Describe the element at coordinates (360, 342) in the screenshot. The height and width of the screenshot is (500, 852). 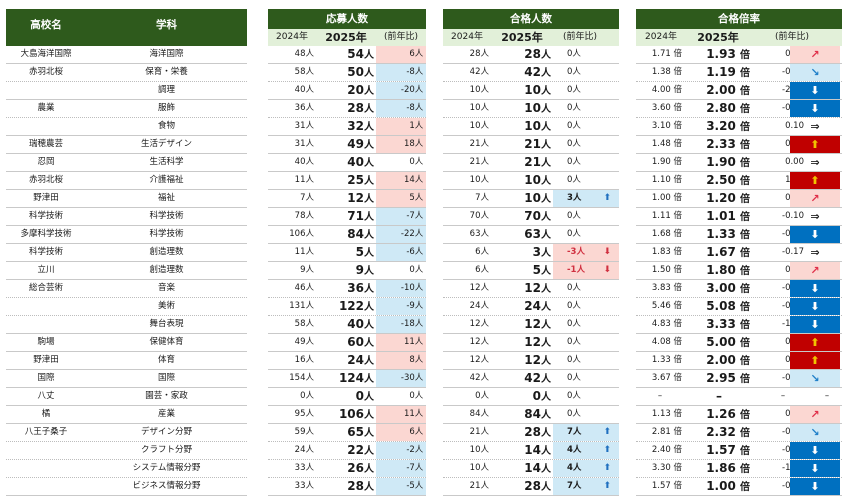
I see `applicants-2025: 60人` at that location.